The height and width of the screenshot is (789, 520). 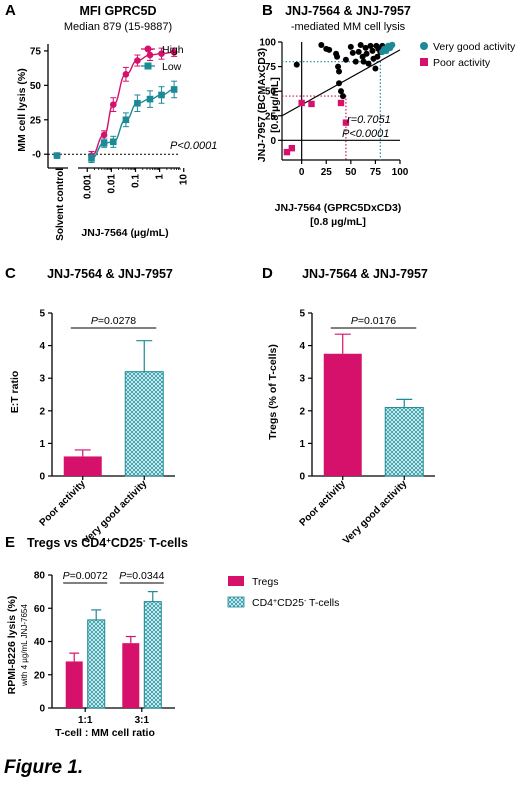 I want to click on panel-b-annotation-p: P<0.0001, so click(x=365, y=134).